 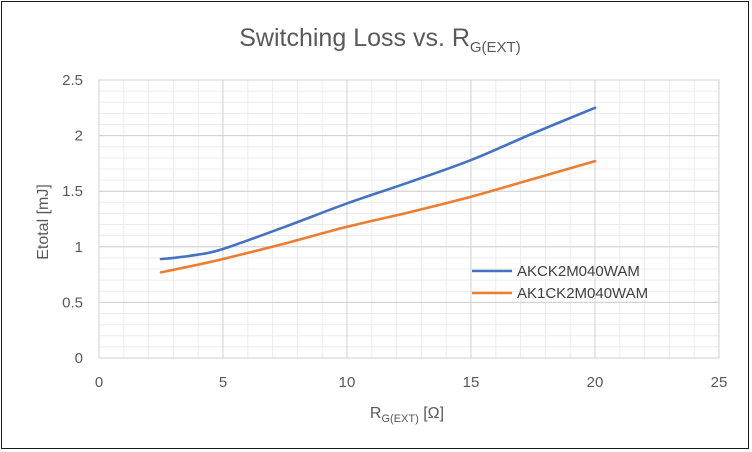 What do you see at coordinates (354, 38) in the screenshot?
I see `chart-title-main: Switching Loss vs. R` at bounding box center [354, 38].